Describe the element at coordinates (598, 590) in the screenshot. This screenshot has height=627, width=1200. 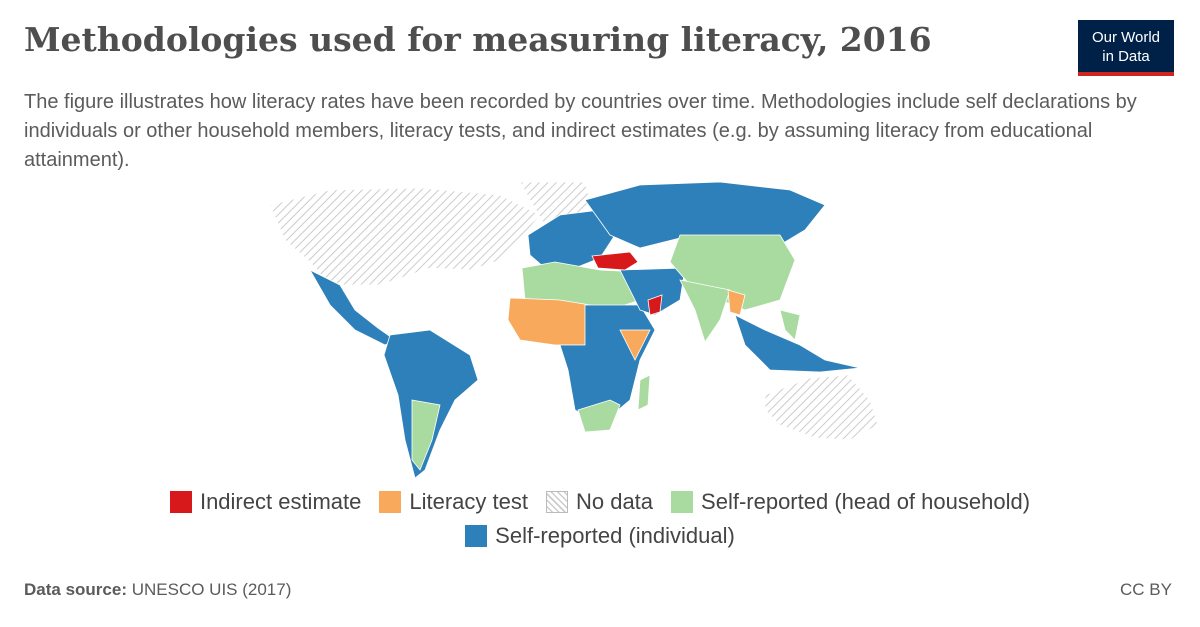
I see `footer: Data source: UNESCO UIS (2017) CC BY` at that location.